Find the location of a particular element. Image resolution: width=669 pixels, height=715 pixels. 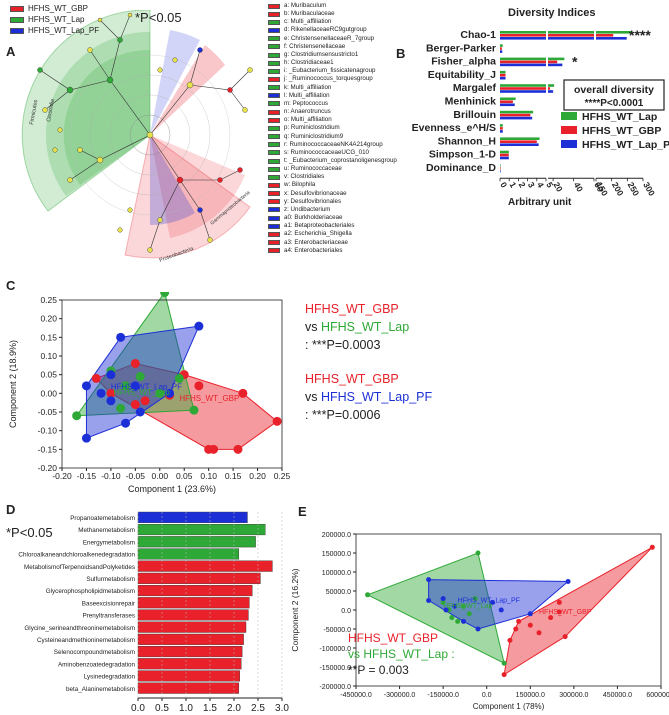

y-tick-label: 0.00 is located at coordinates (48, 393).